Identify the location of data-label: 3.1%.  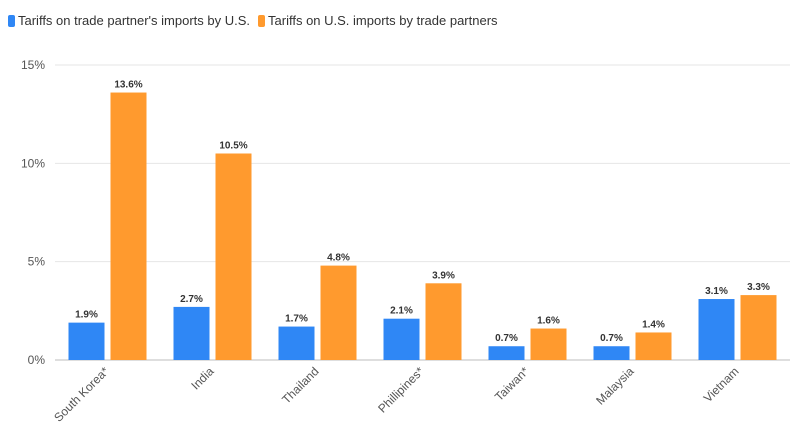
(716, 291).